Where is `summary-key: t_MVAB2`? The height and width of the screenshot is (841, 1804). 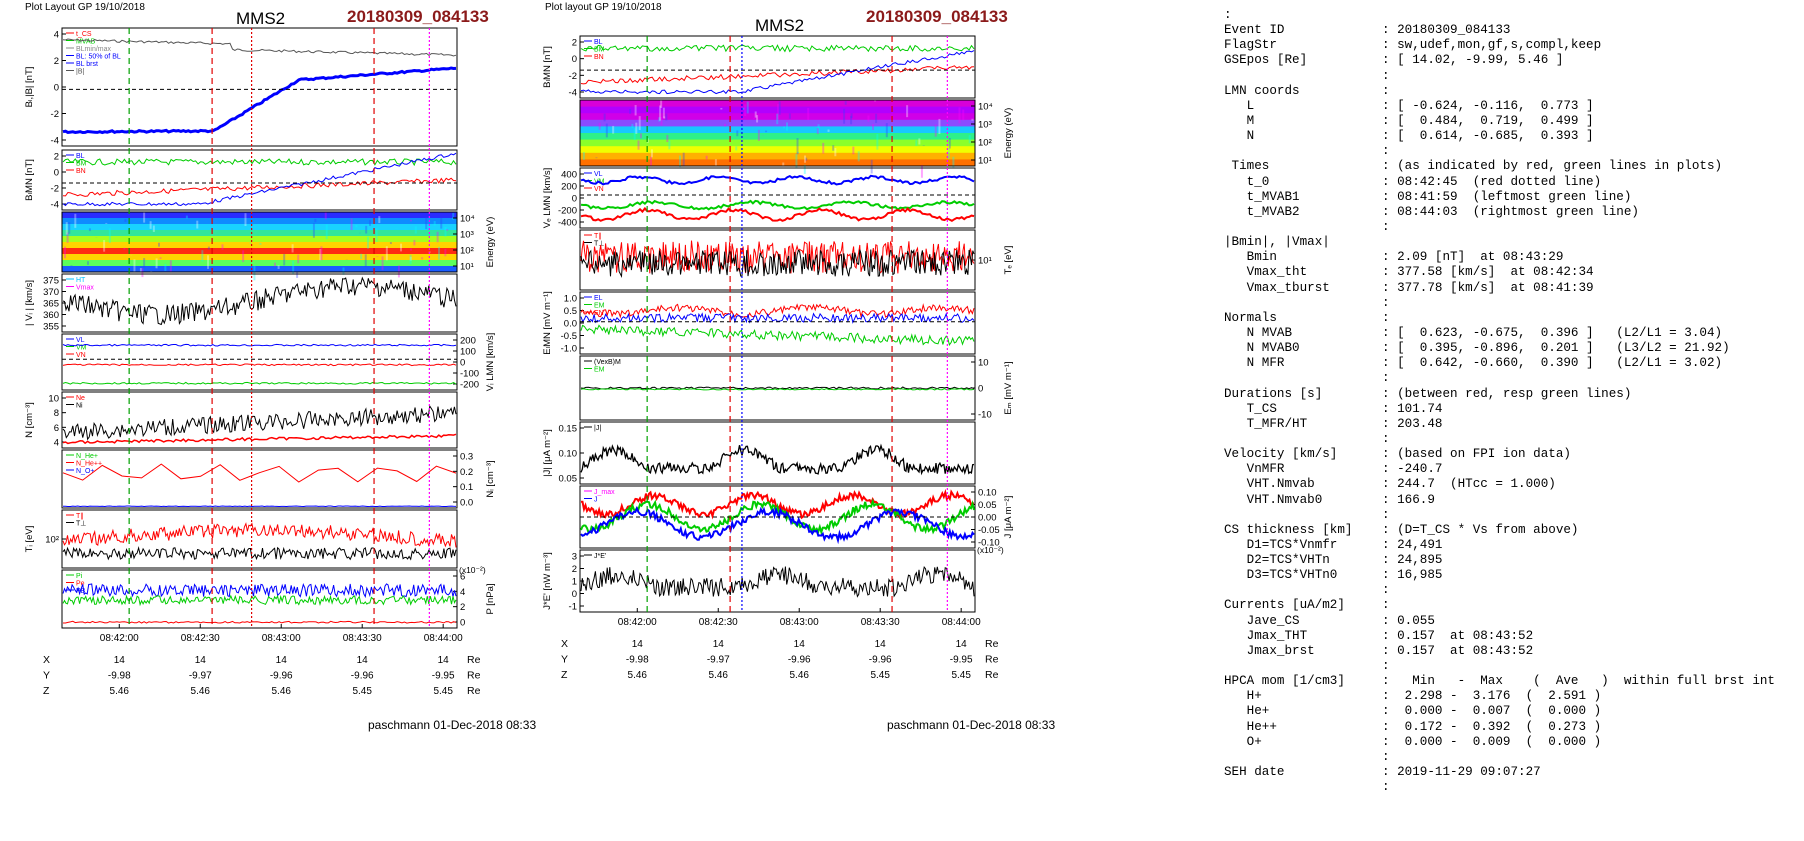
summary-key: t_MVAB2 is located at coordinates (1262, 211).